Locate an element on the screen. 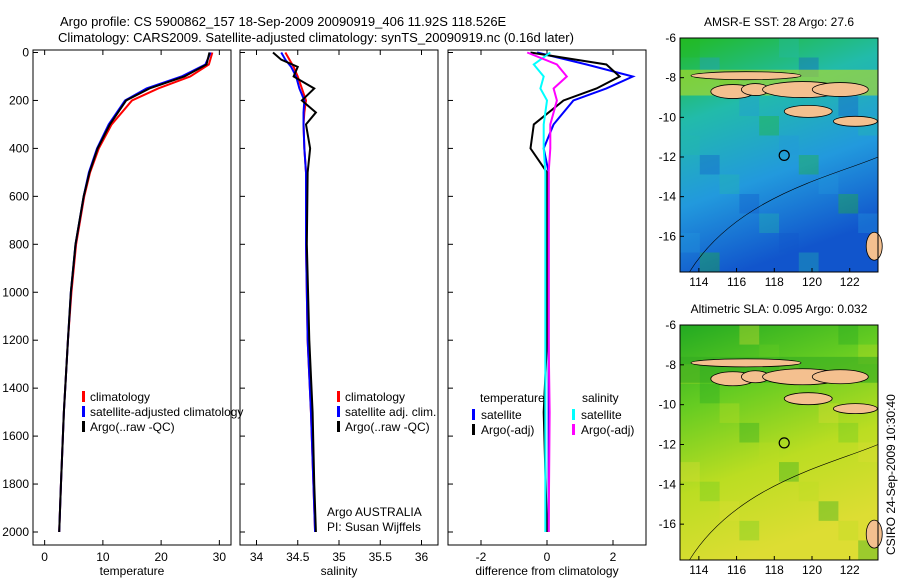  series-line-satellite-adjusted-climatology is located at coordinates (135, 292).